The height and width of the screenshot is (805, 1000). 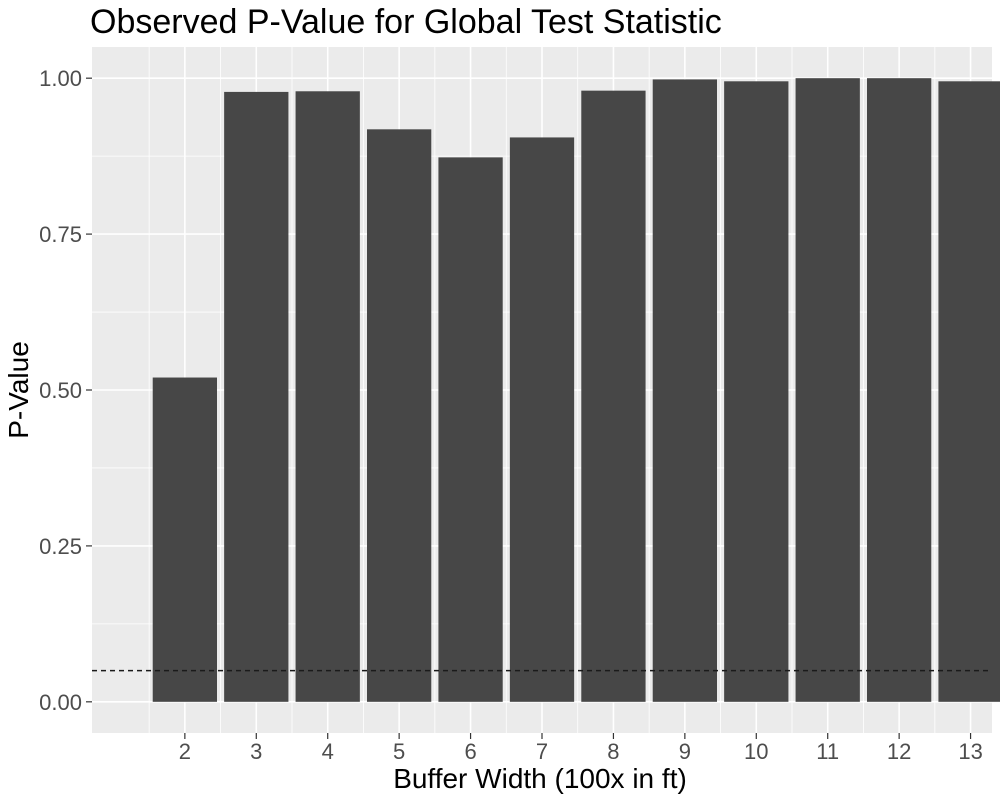 What do you see at coordinates (18, 390) in the screenshot?
I see `y-axis-label: P-Value` at bounding box center [18, 390].